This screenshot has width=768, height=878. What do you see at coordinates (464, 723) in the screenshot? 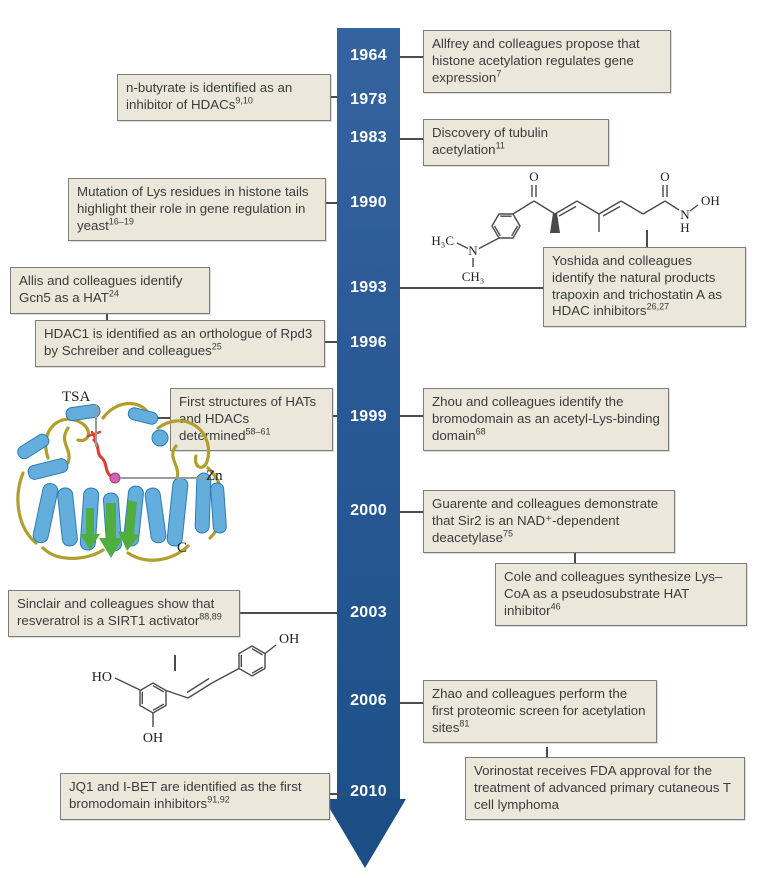
I see `reference-superscript: 81` at bounding box center [464, 723].